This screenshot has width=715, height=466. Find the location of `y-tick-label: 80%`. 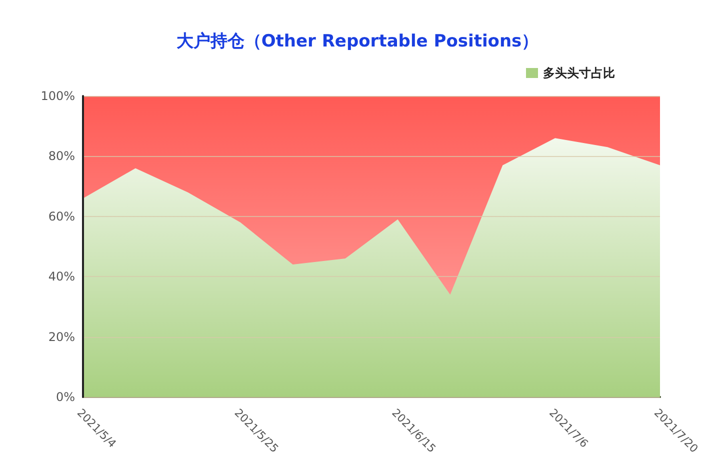

y-tick-label: 80% is located at coordinates (61, 156).